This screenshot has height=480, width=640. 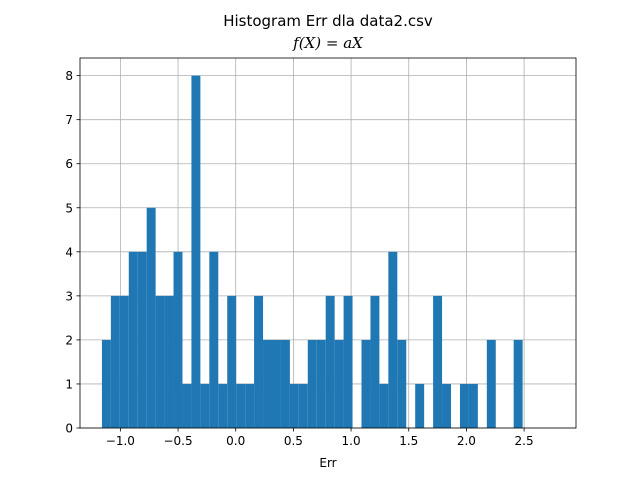 What do you see at coordinates (69, 208) in the screenshot?
I see `y-tick-label: 5` at bounding box center [69, 208].